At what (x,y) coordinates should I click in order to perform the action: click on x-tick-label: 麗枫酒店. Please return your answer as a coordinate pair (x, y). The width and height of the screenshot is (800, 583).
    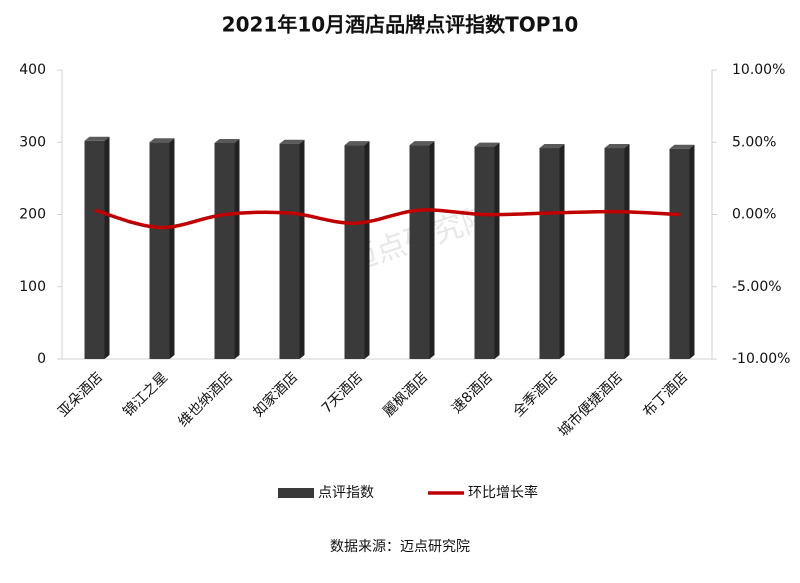
    Looking at the image, I should click on (405, 394).